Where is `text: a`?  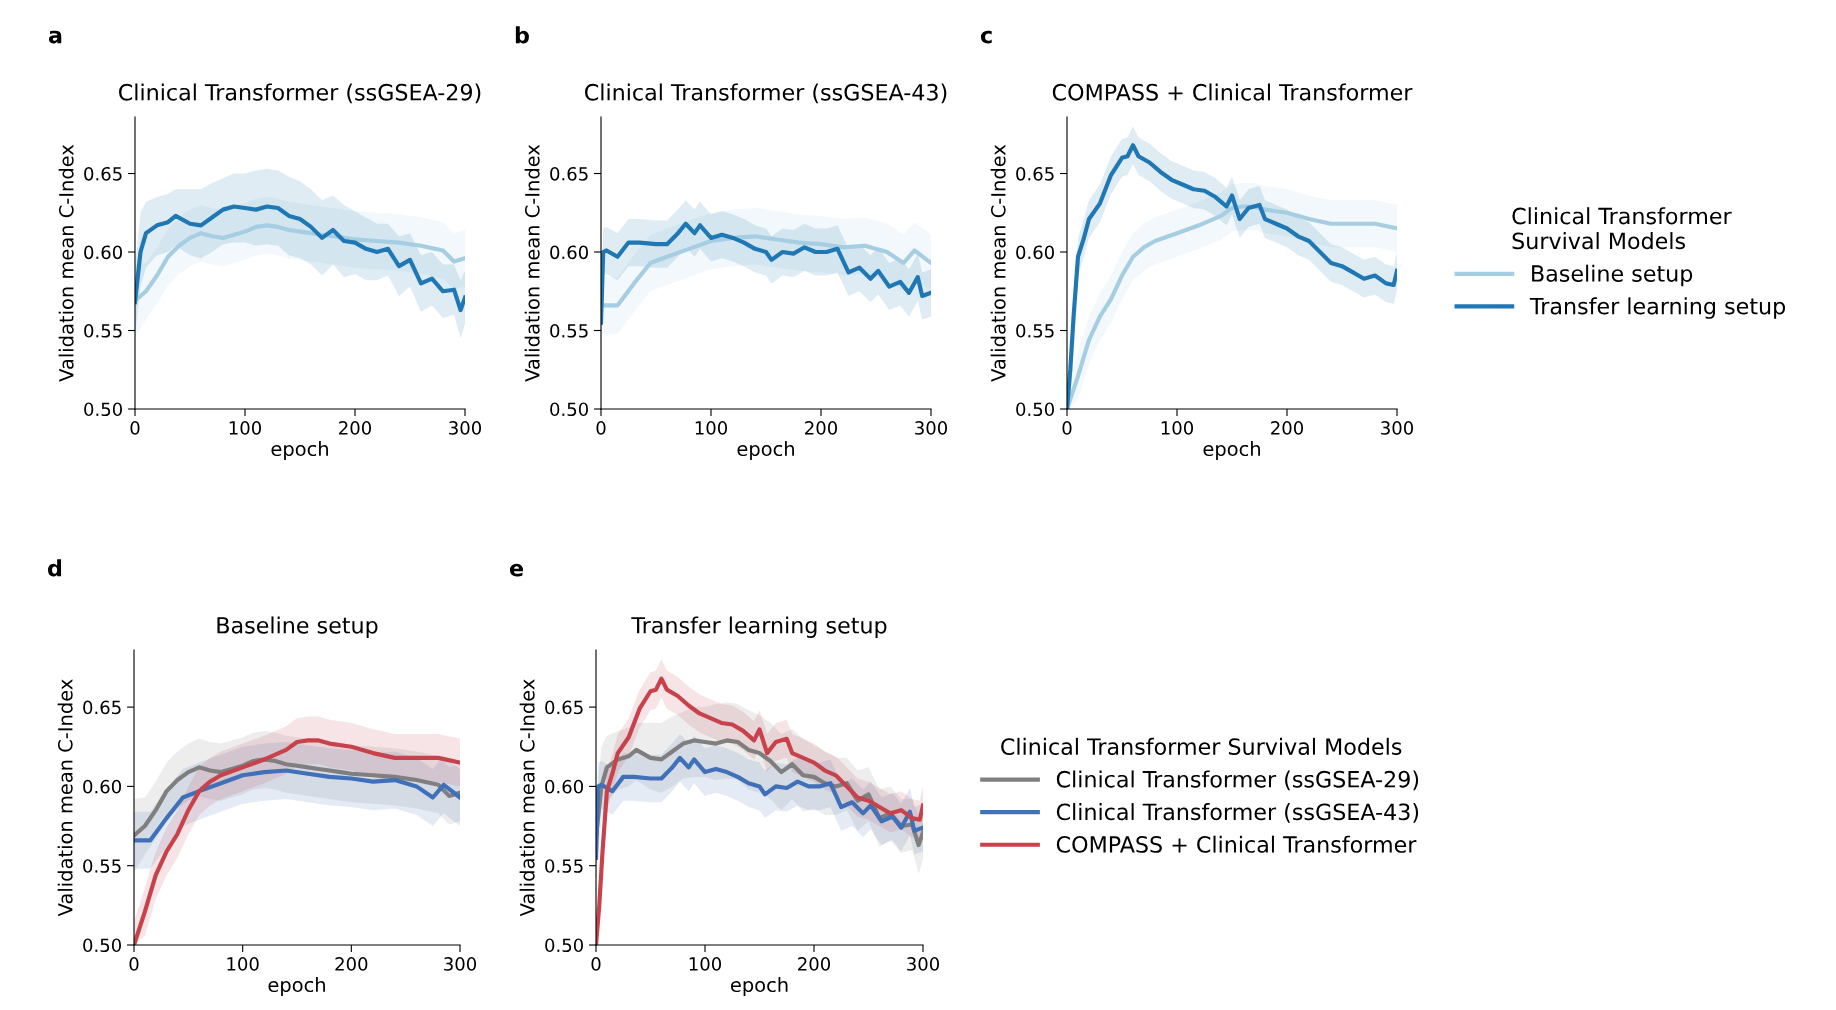
text: a is located at coordinates (55, 37).